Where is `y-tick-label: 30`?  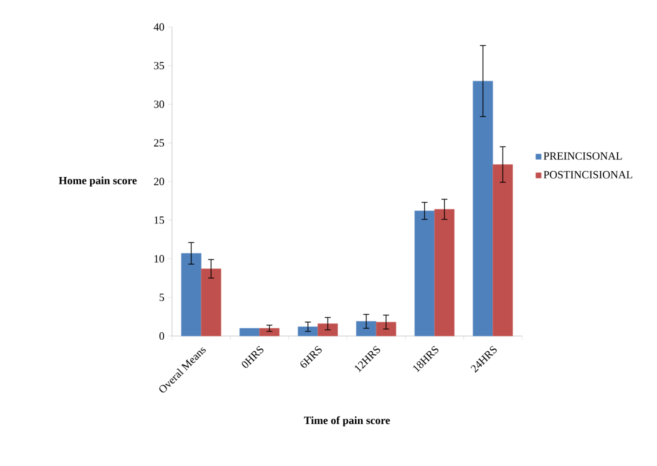
y-tick-label: 30 is located at coordinates (159, 104).